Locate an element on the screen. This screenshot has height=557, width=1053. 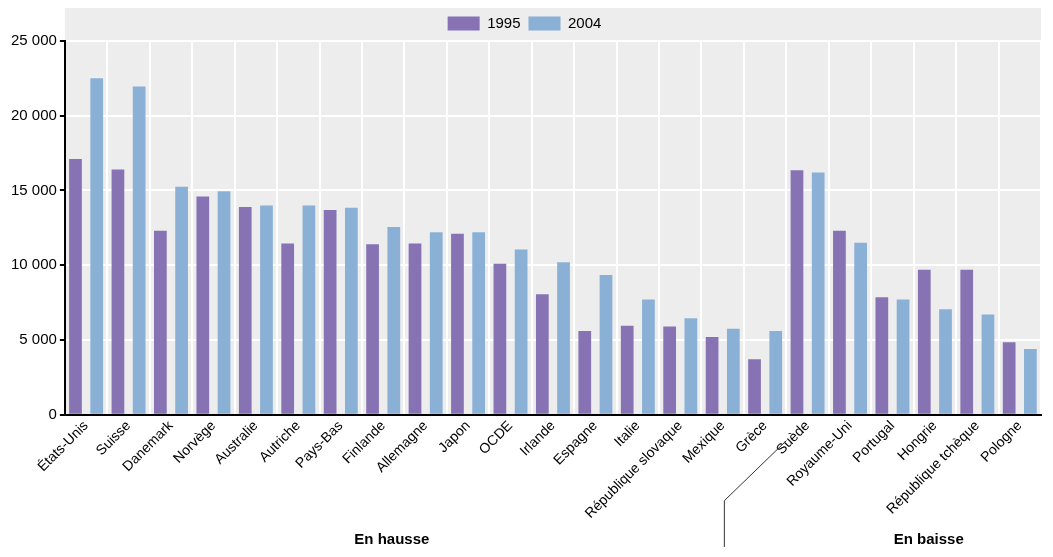
y-tick-label: 10 000 is located at coordinates (33, 264).